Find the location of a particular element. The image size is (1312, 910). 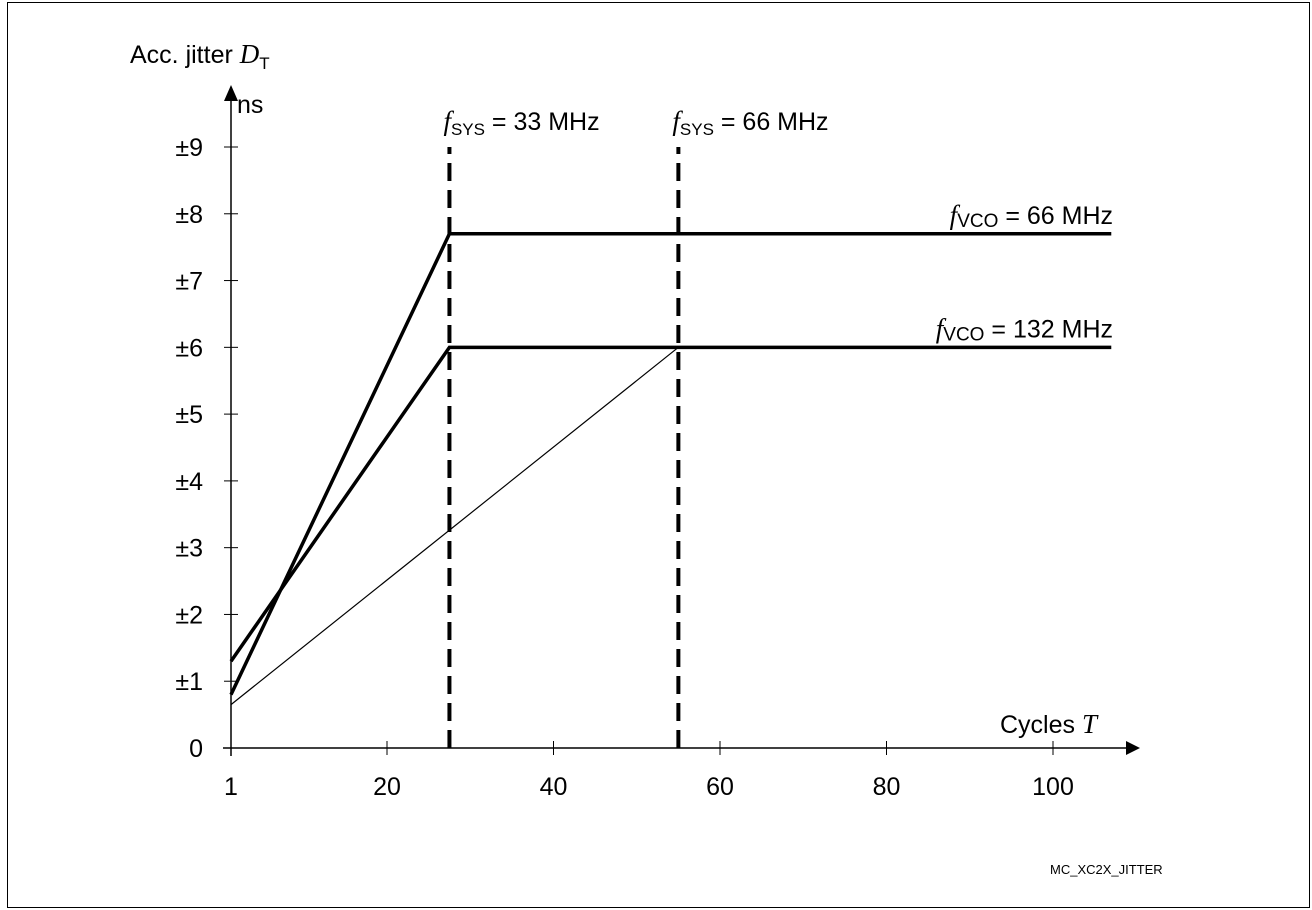

x-tick-label: 20 is located at coordinates (387, 787).